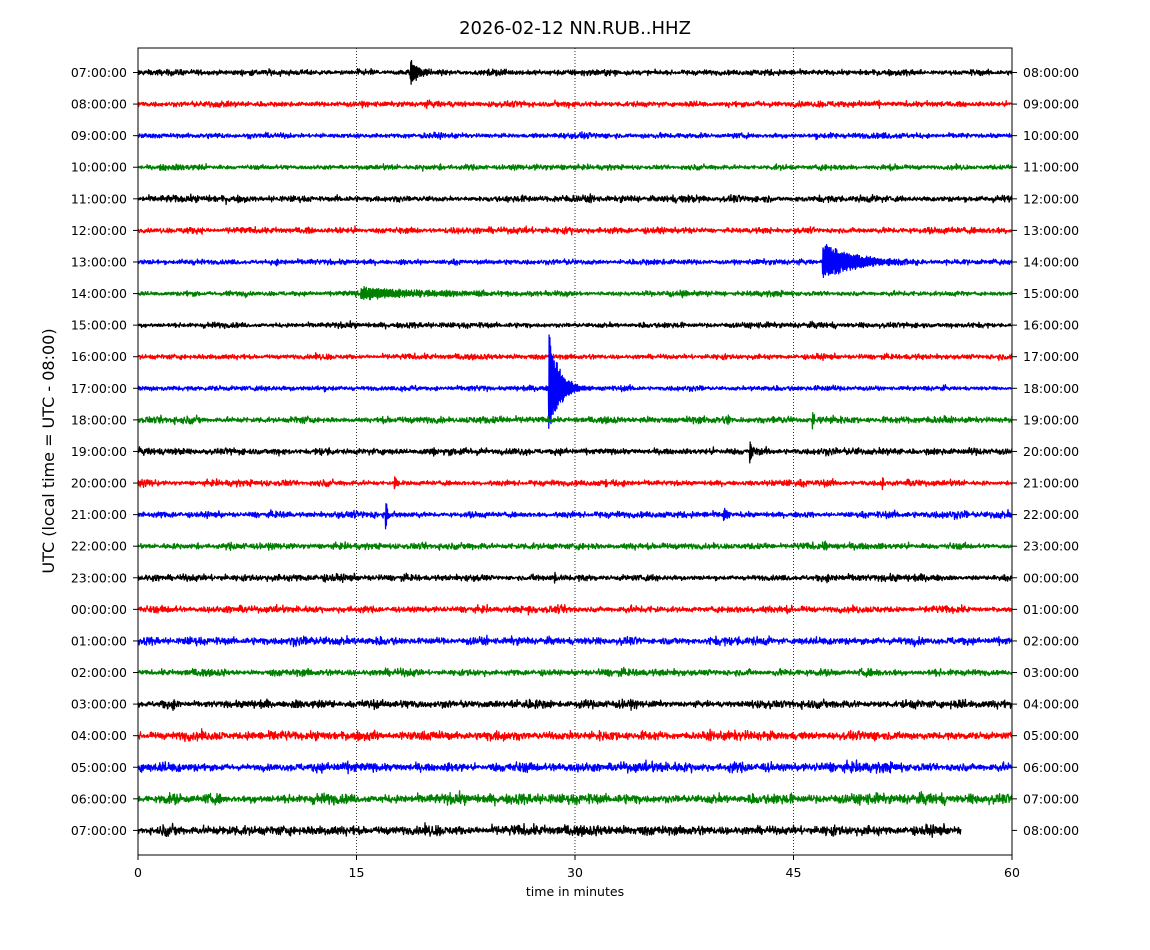 The height and width of the screenshot is (950, 1150). I want to click on row-label-right: 00:00:00, so click(1051, 577).